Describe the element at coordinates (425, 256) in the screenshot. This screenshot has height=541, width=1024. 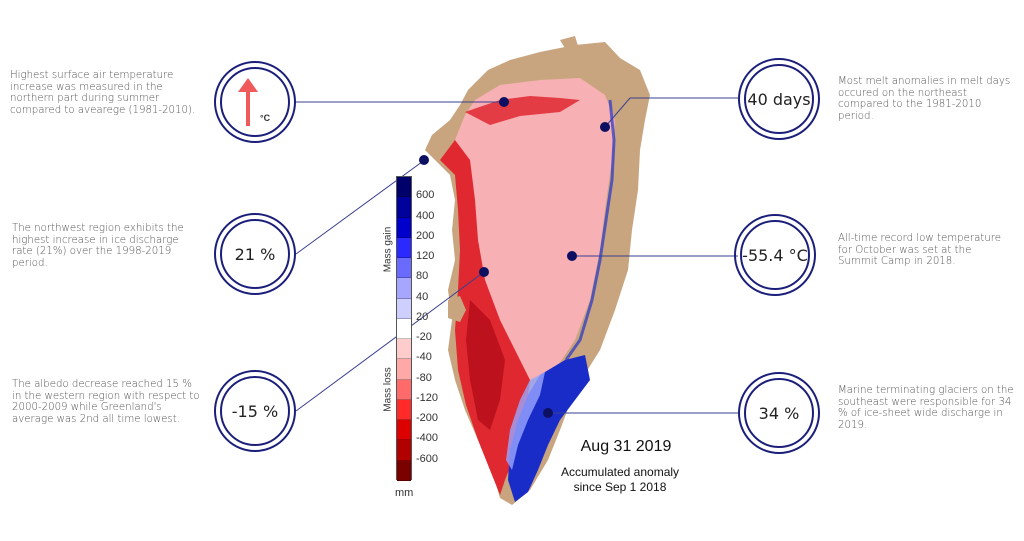
I see `legend-tick-label: 120` at that location.